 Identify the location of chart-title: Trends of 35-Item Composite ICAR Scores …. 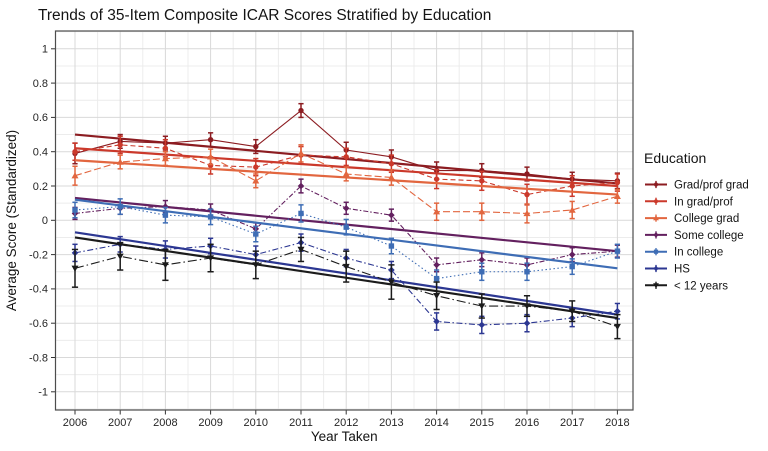
(264, 15).